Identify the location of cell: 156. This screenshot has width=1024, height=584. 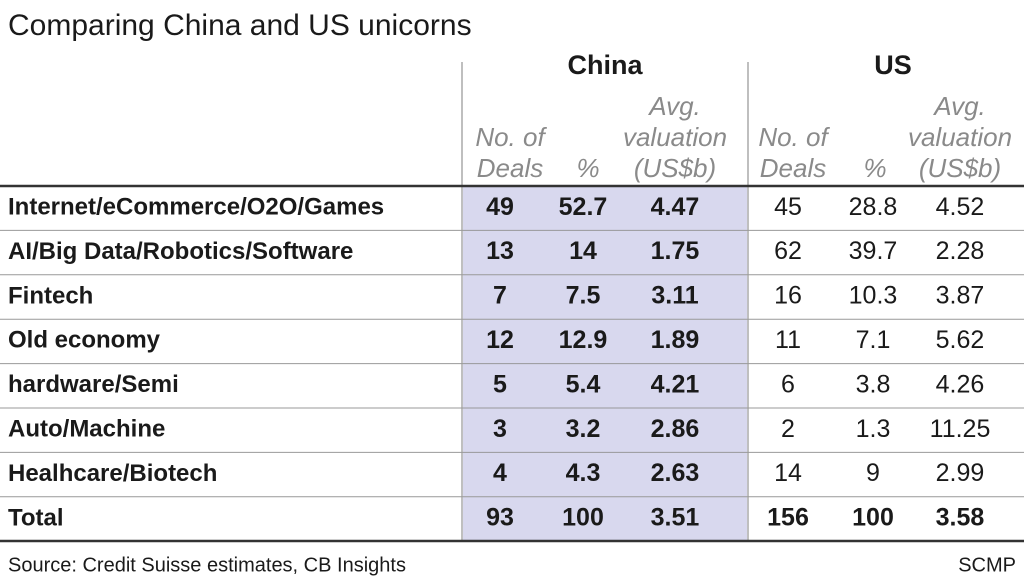
(788, 518).